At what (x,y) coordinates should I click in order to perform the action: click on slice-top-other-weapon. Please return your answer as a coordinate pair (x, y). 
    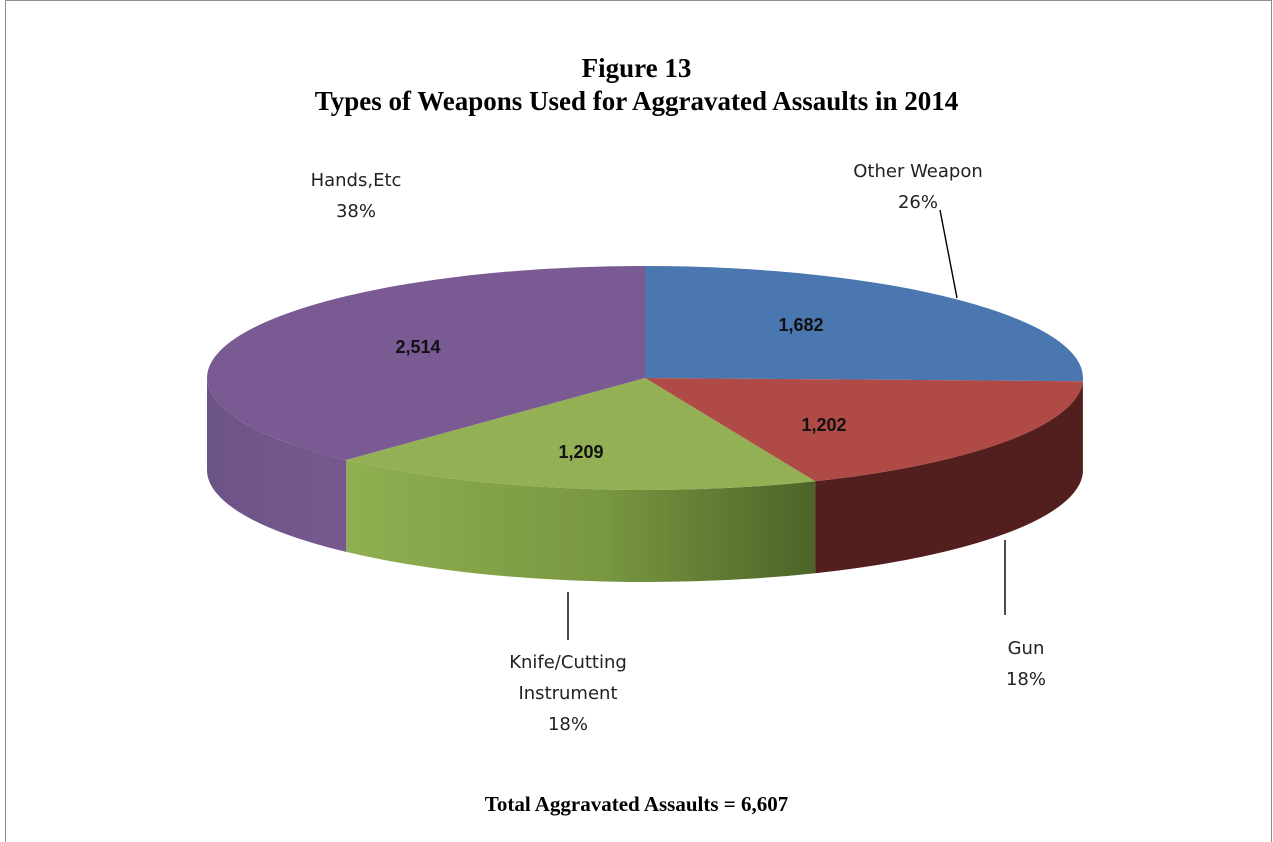
    Looking at the image, I should click on (864, 324).